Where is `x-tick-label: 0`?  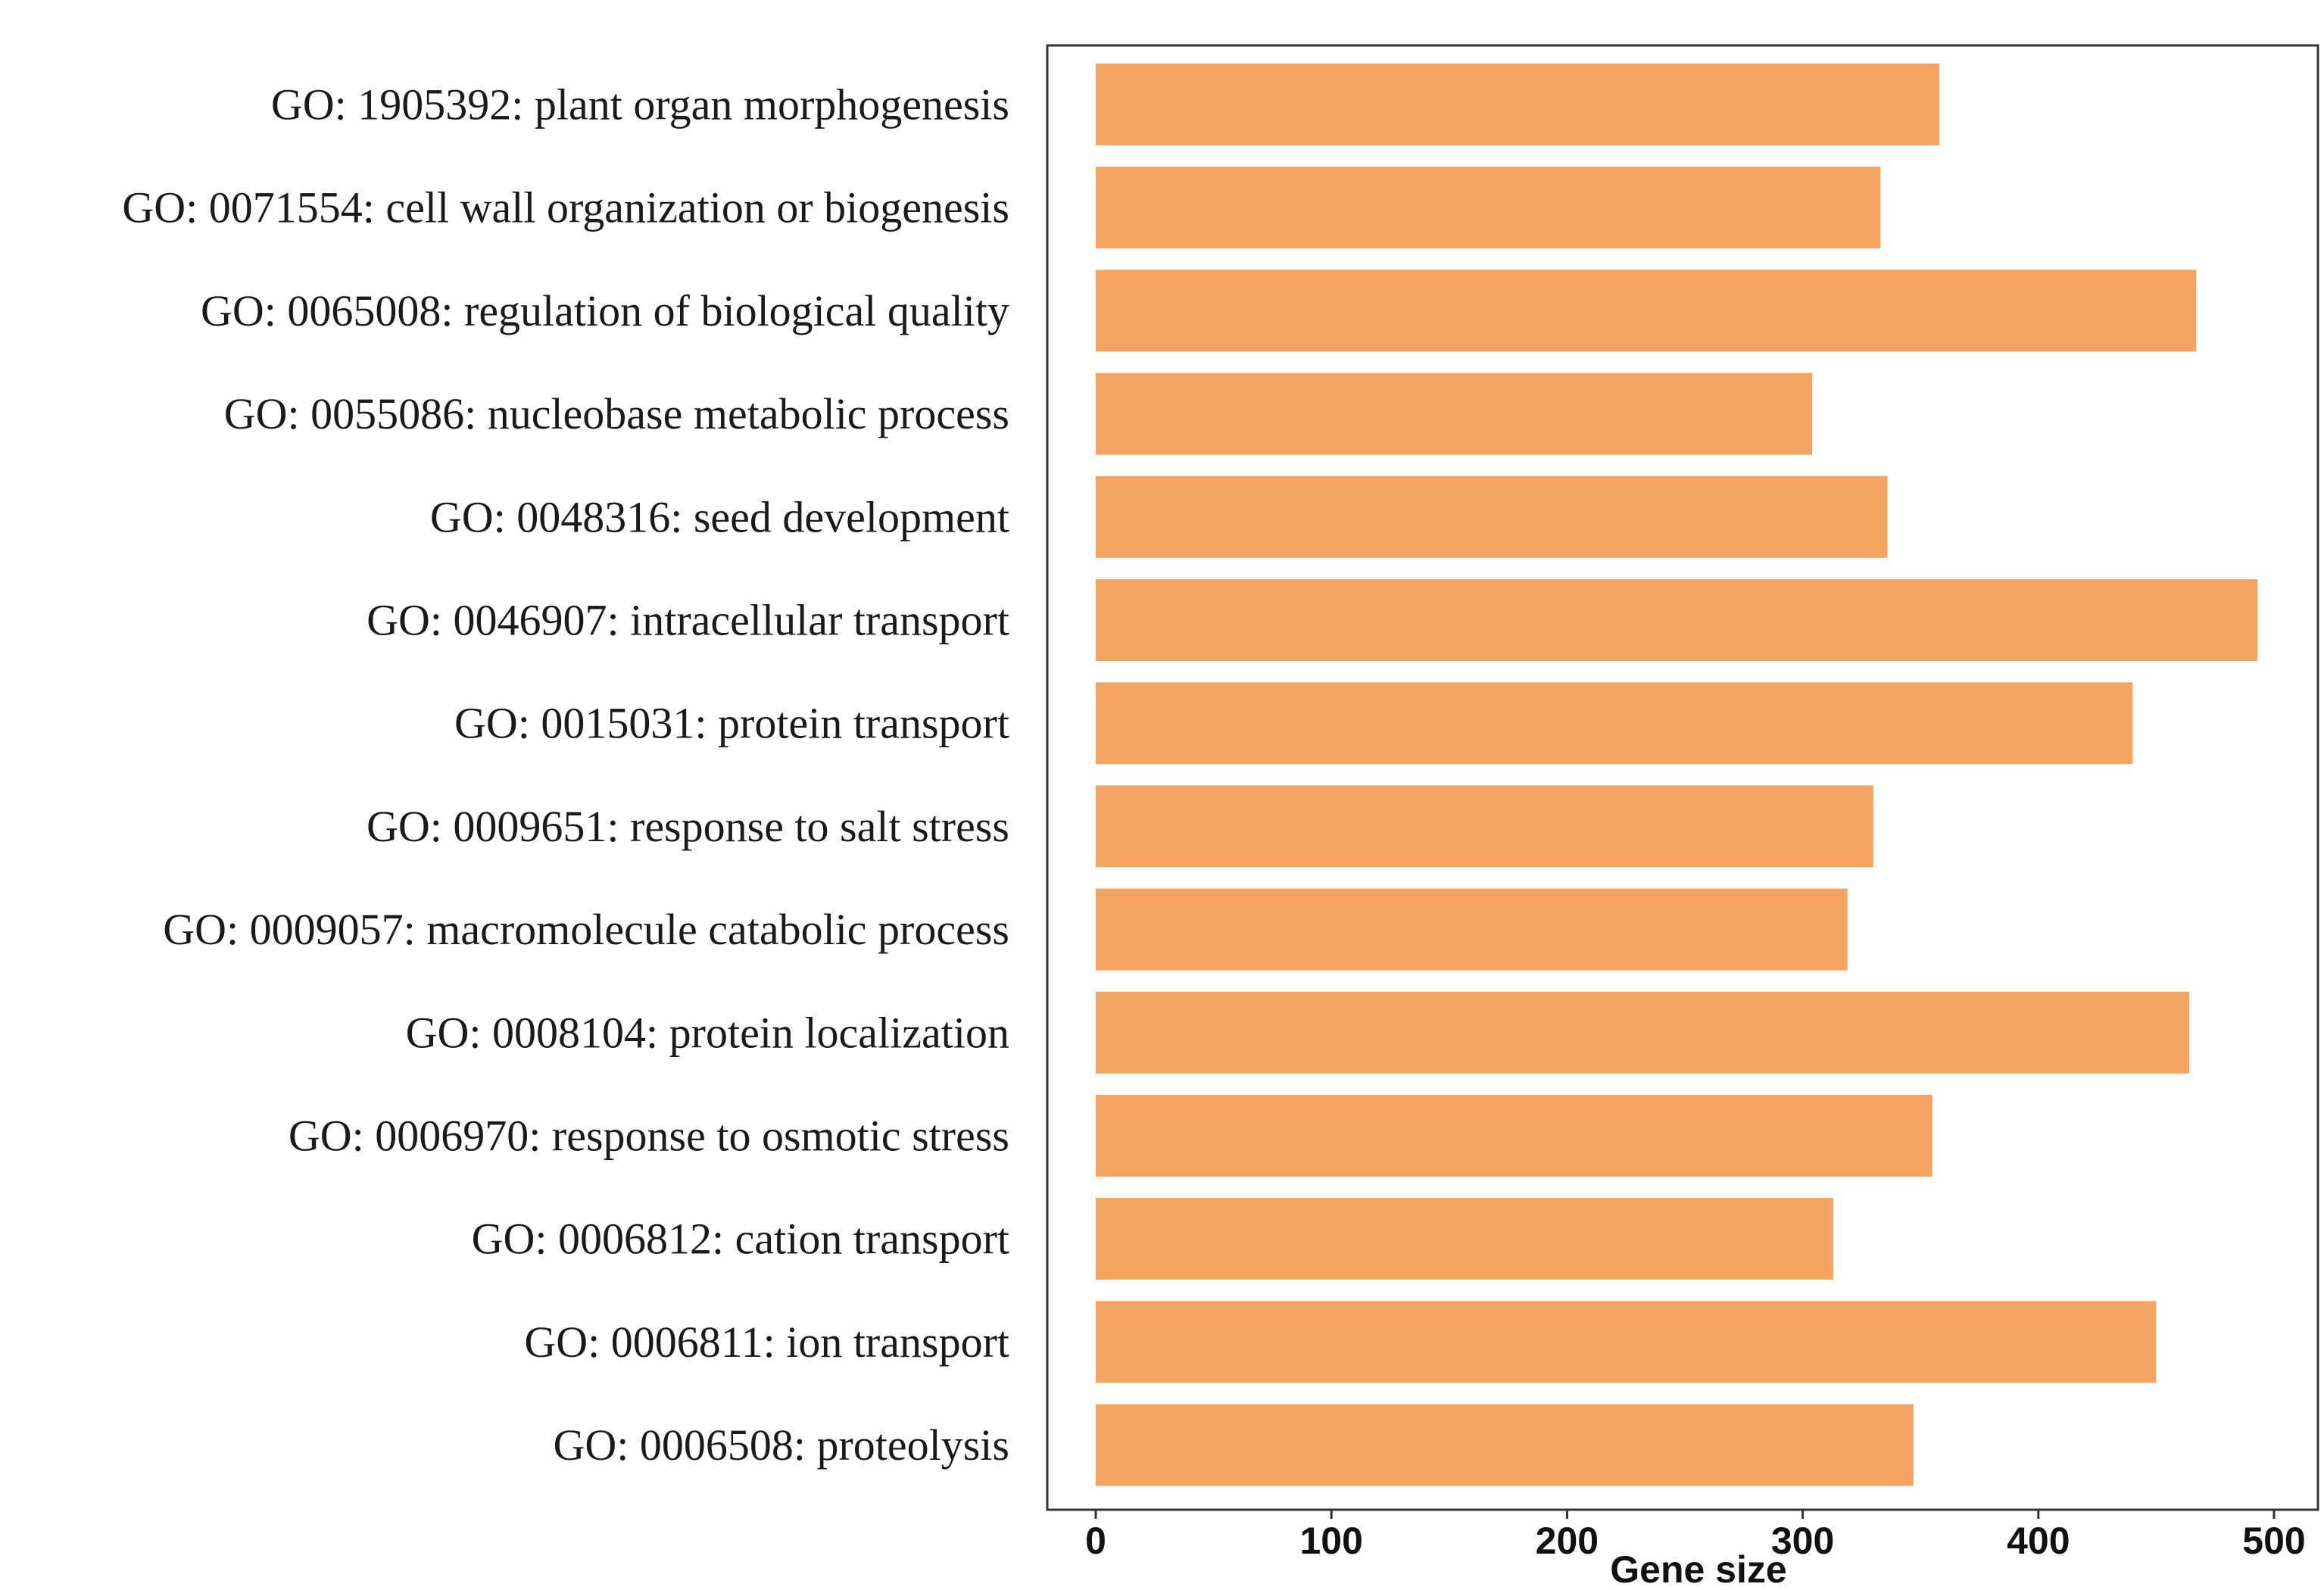
x-tick-label: 0 is located at coordinates (1095, 1541).